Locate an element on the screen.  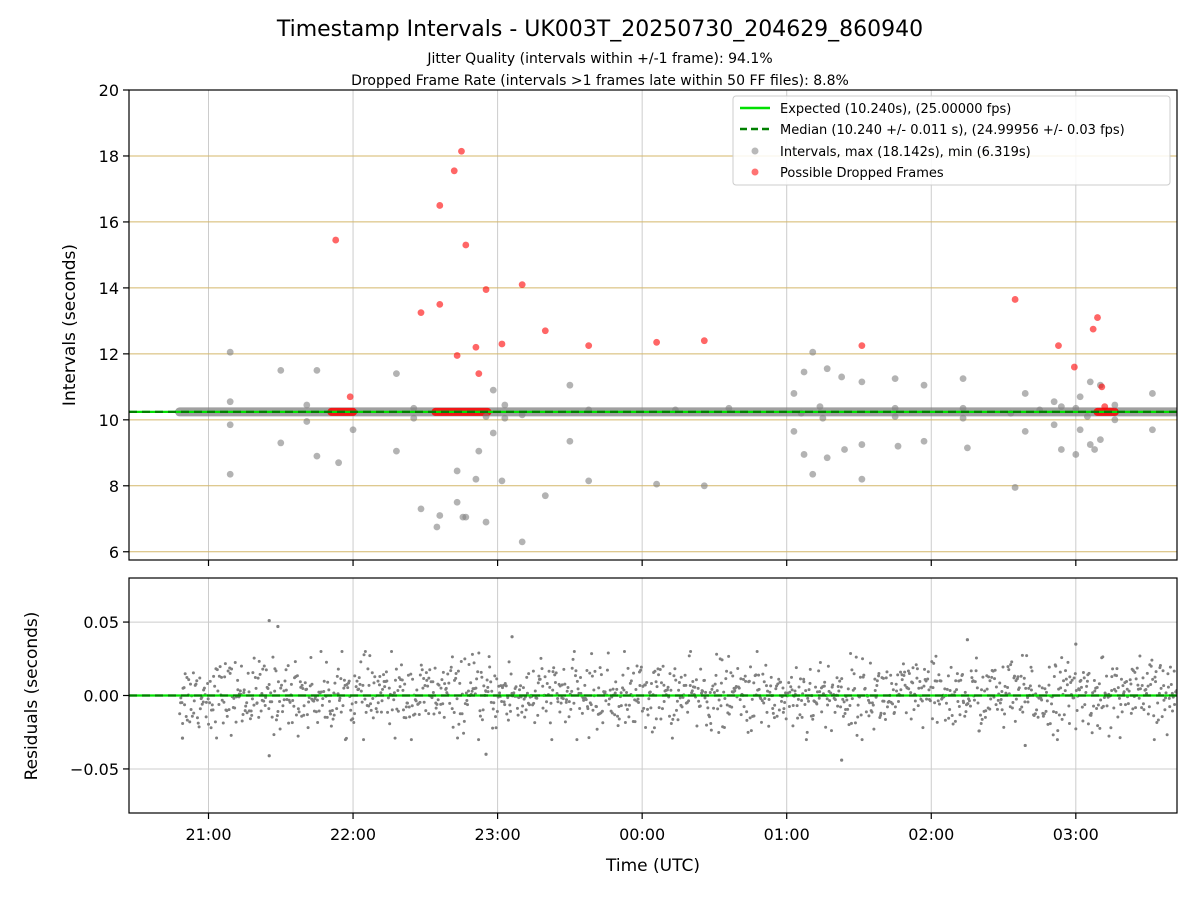
intervals-ytick-label-1: 8 is located at coordinates (114, 486).